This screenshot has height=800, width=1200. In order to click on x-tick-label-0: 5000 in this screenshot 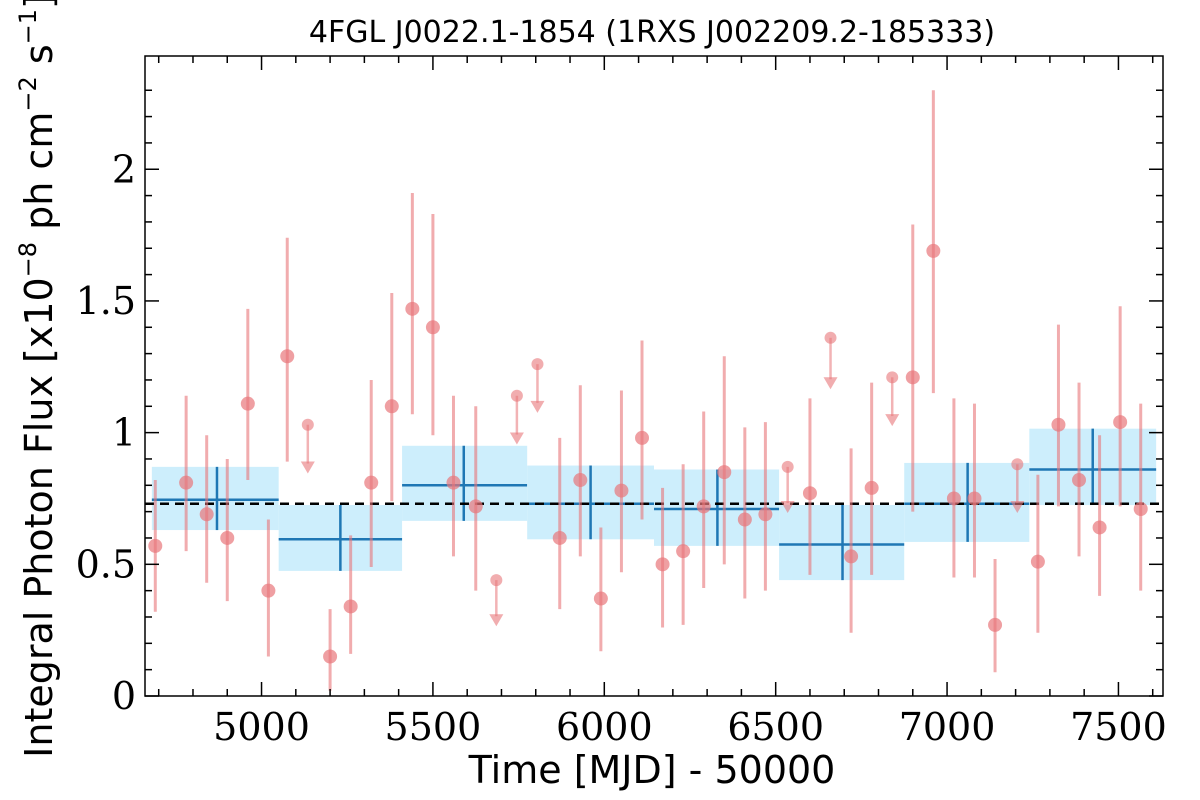, I will do `click(261, 727)`.